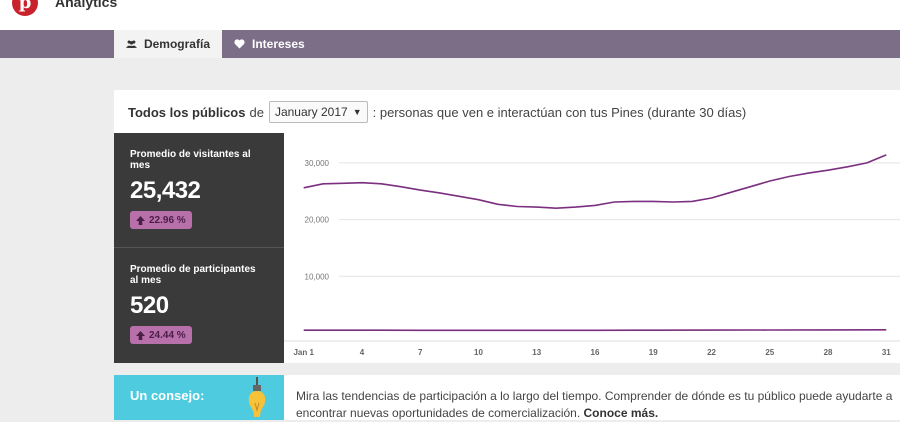  I want to click on change-value: 22.96 %, so click(167, 220).